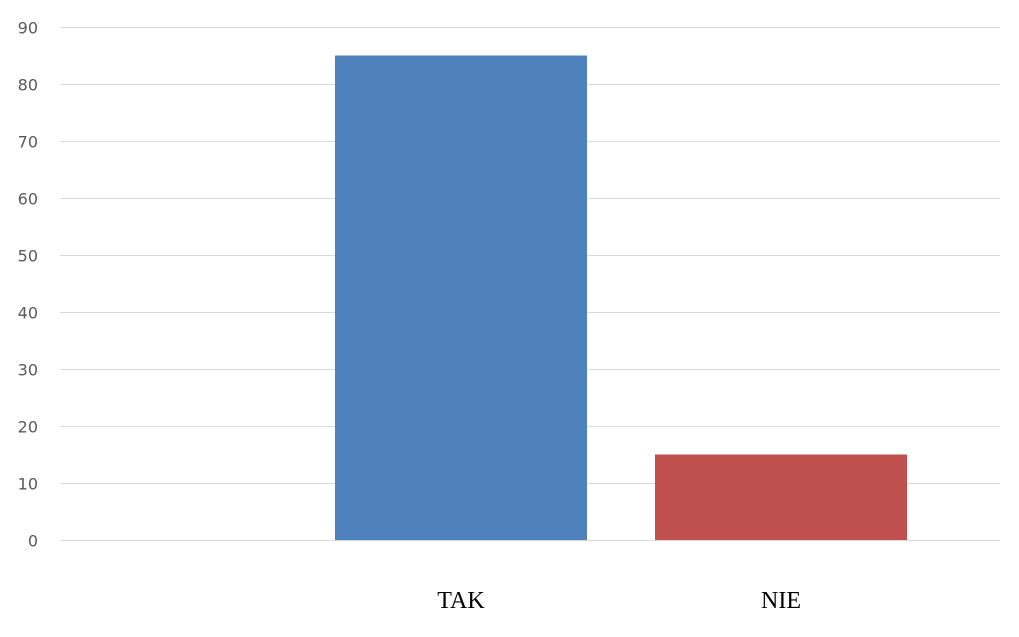  What do you see at coordinates (28, 484) in the screenshot?
I see `y-tick-label: 10` at bounding box center [28, 484].